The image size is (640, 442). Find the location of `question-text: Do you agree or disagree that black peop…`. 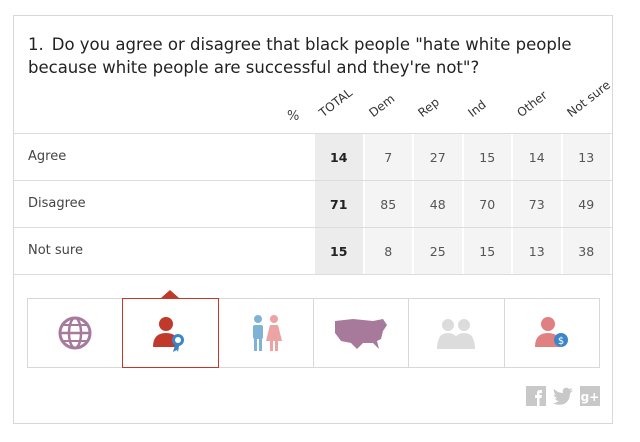

question-text: Do you agree or disagree that black peop… is located at coordinates (300, 56).